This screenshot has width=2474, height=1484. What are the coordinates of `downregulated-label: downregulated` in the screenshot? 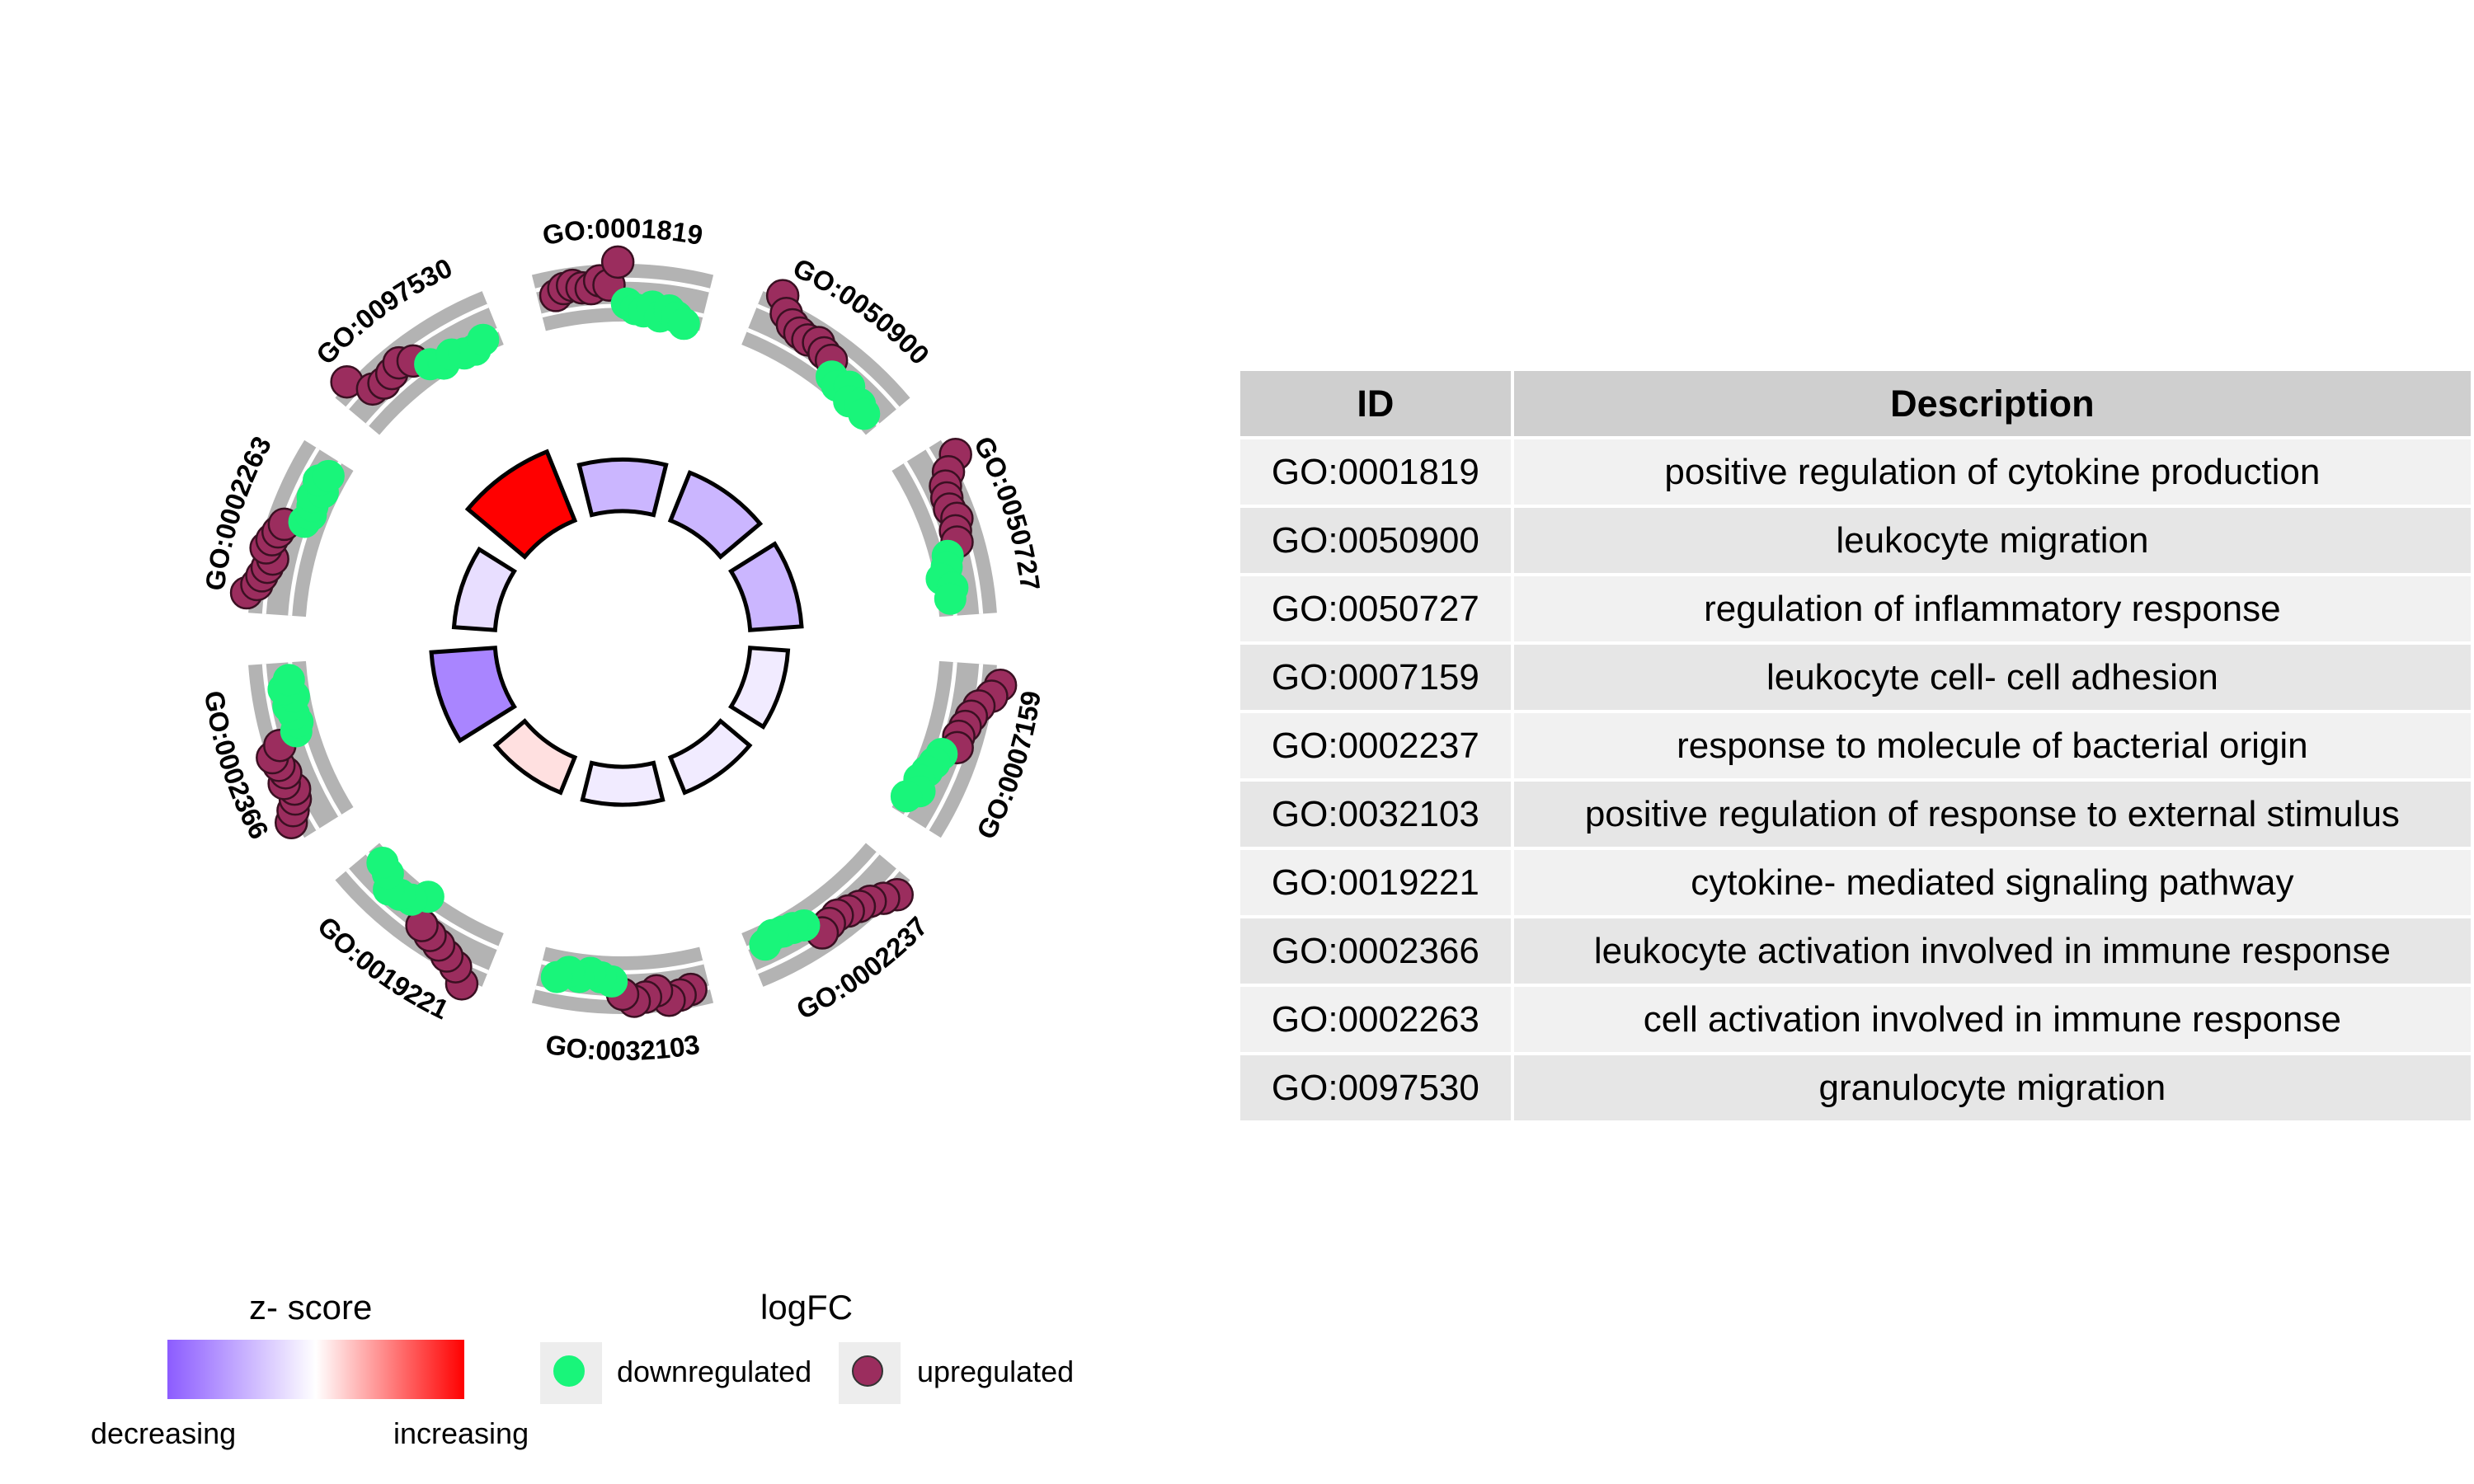 It's located at (714, 1371).